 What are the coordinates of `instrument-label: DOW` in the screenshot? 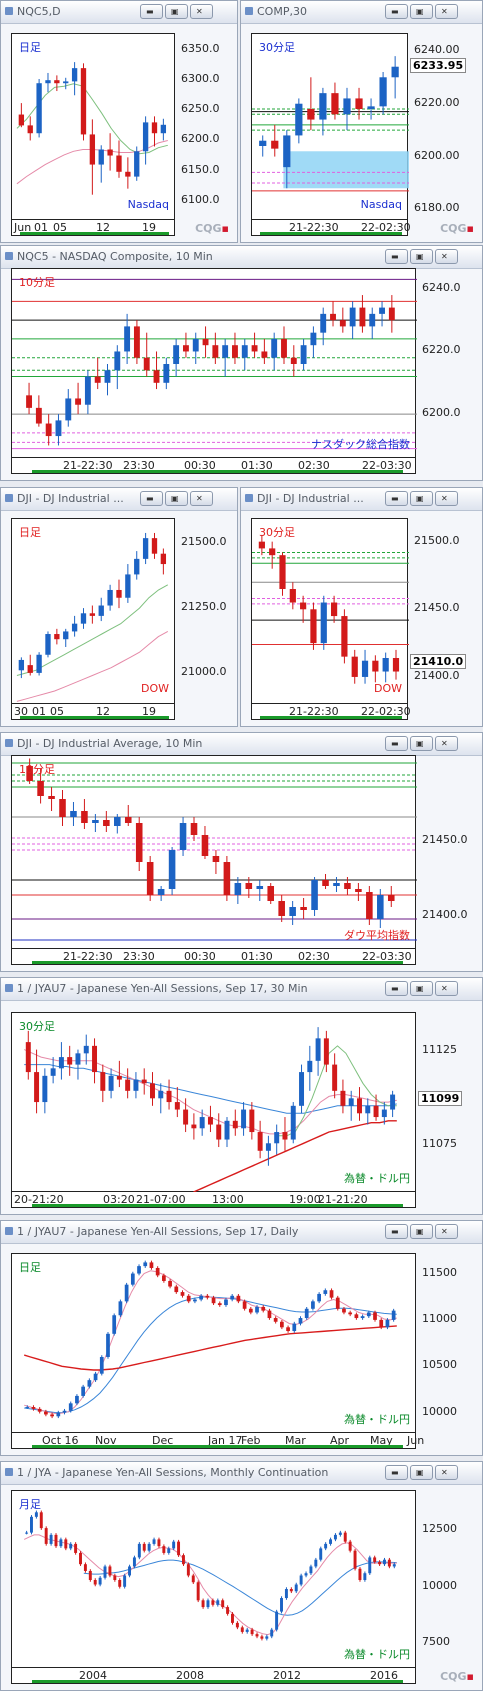 It's located at (387, 688).